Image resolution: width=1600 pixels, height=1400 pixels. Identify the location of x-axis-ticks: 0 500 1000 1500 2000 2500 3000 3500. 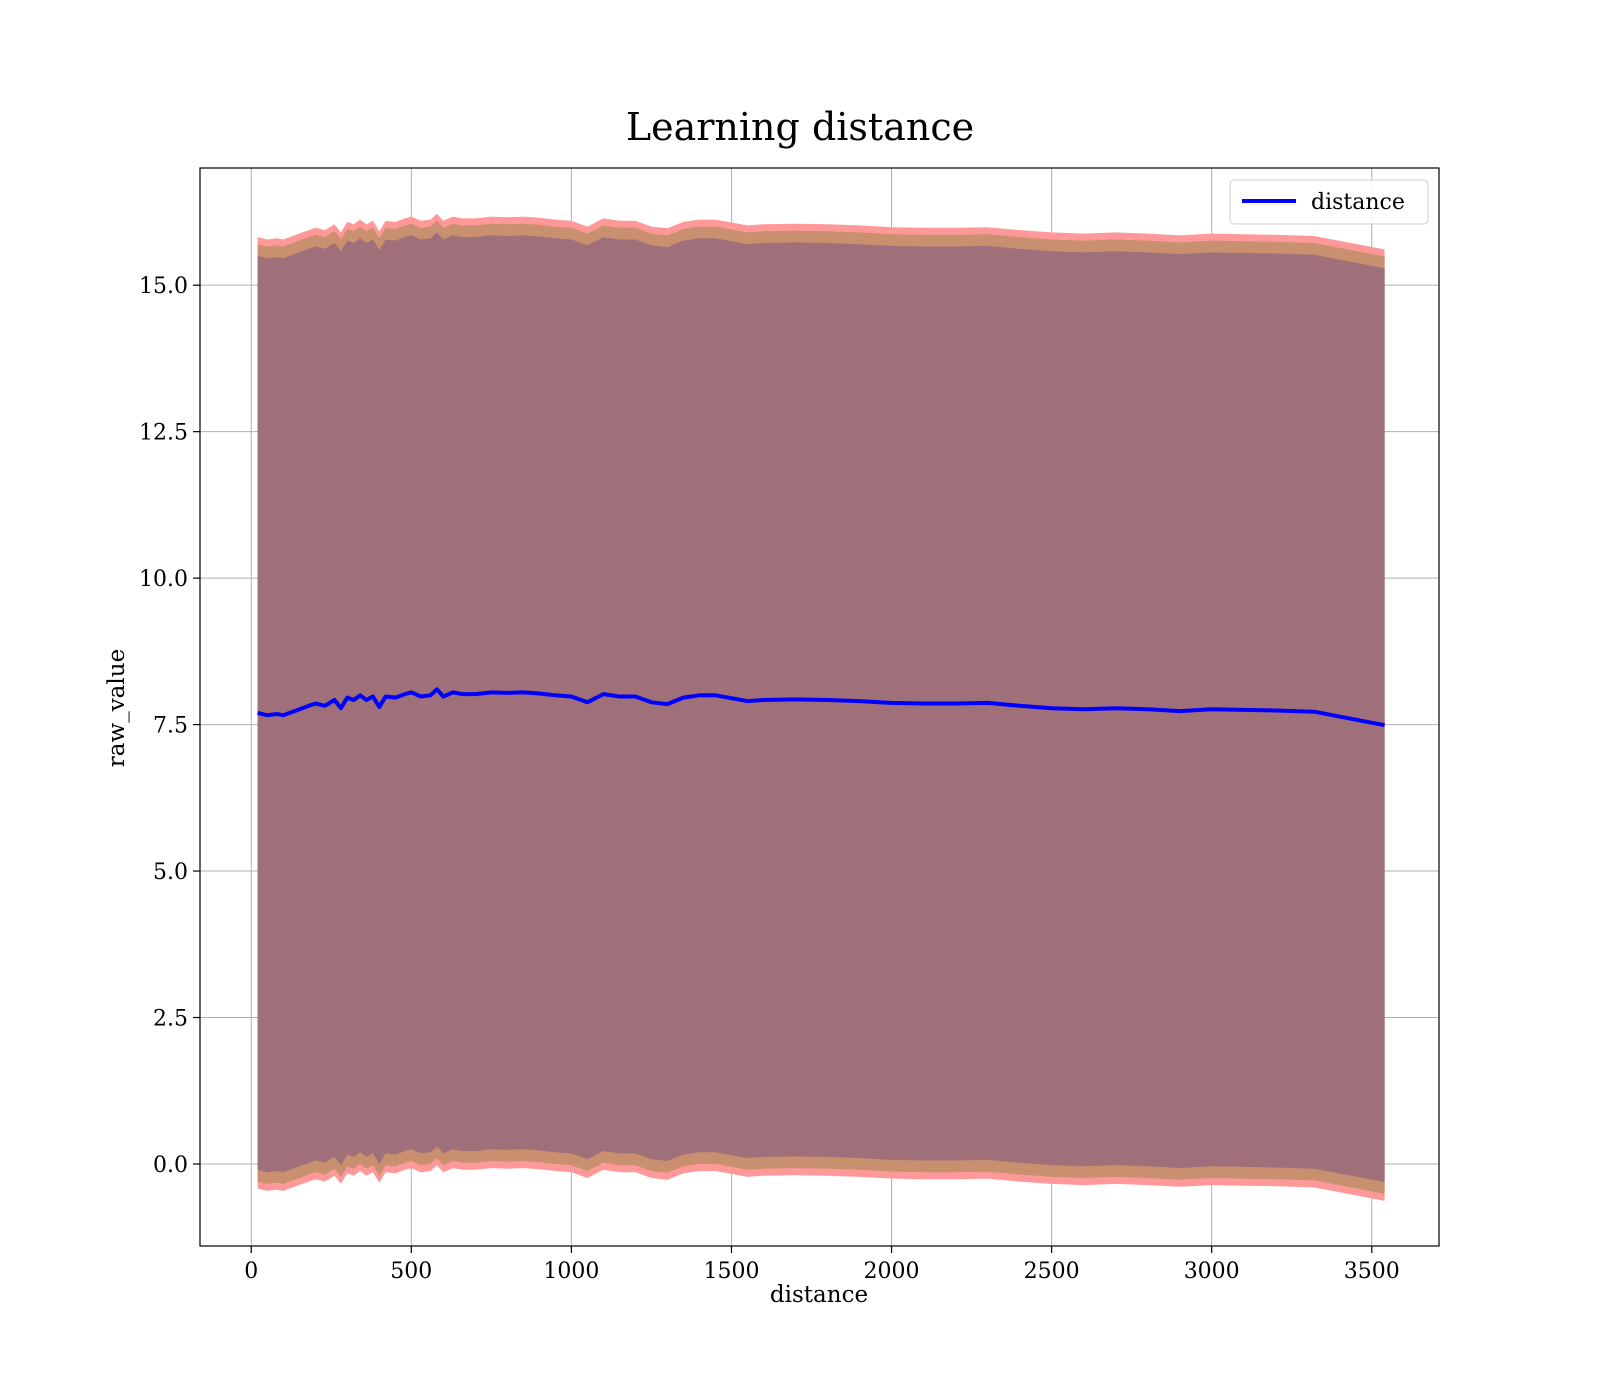
(822, 1265).